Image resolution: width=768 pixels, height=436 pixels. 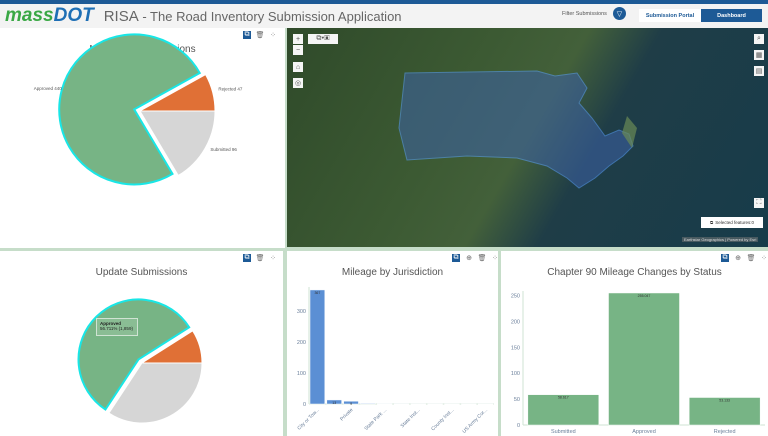 I want to click on pie-tooltip: Approved 56.711% (1,859), so click(x=117, y=327).